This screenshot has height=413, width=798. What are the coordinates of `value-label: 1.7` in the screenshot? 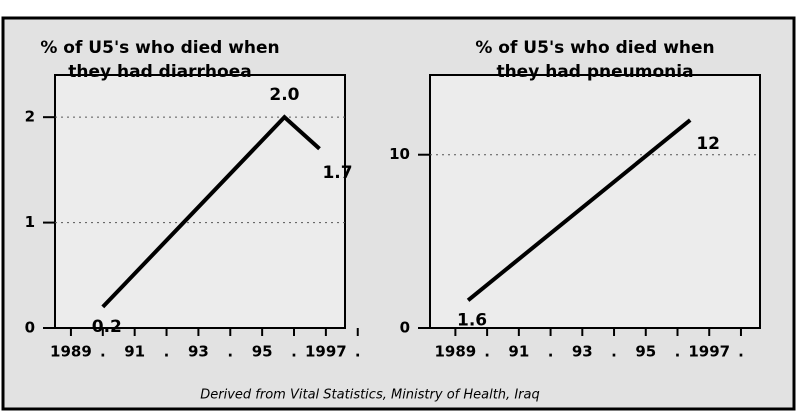 It's located at (337, 173).